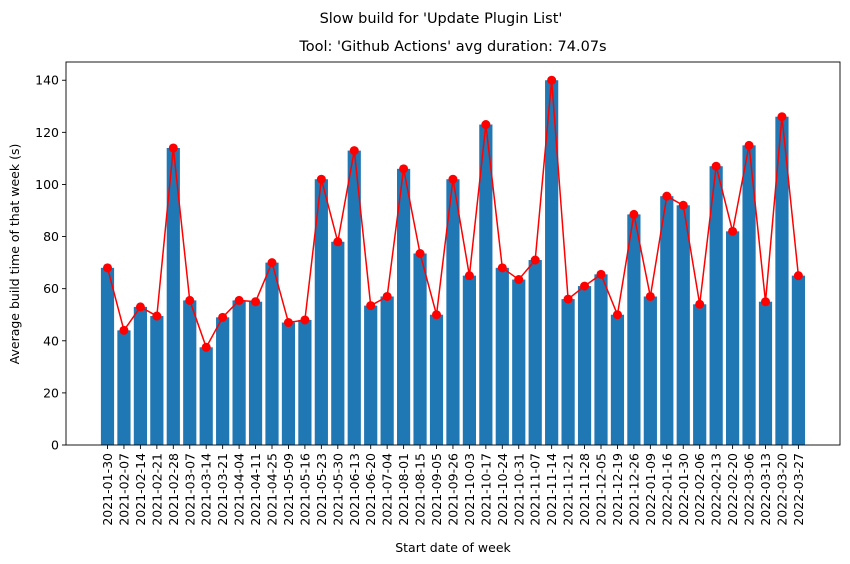 This screenshot has width=850, height=564. I want to click on x-tick-label: 2021-02-28, so click(173, 489).